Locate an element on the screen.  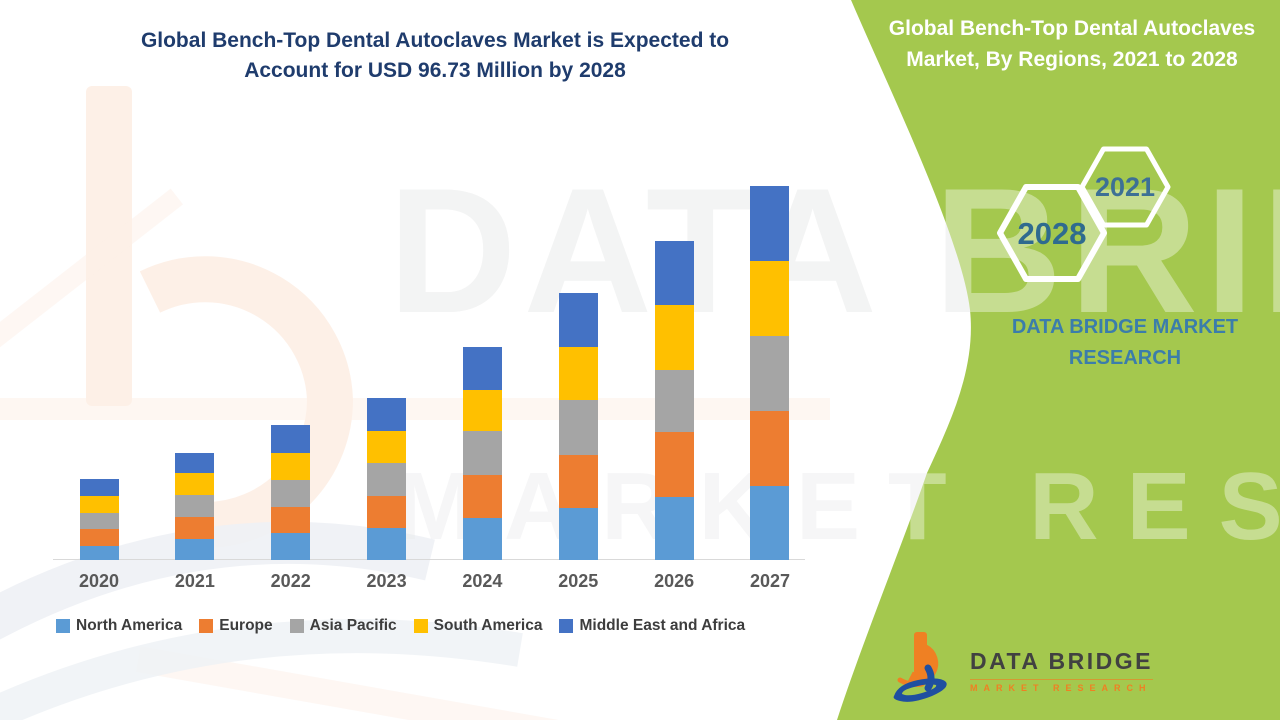
bar-segment-north-america-2021 is located at coordinates (195, 549).